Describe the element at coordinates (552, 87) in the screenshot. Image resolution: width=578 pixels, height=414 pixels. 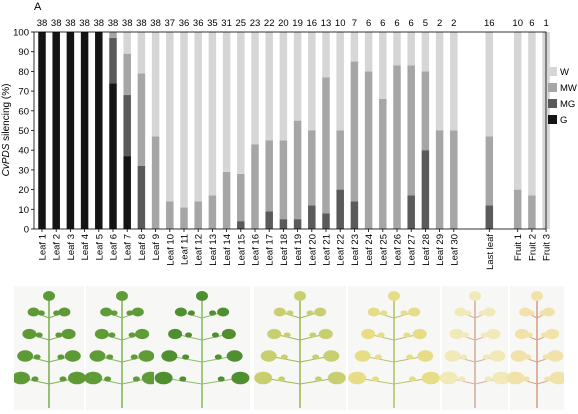
I see `legend-swatch-mw` at that location.